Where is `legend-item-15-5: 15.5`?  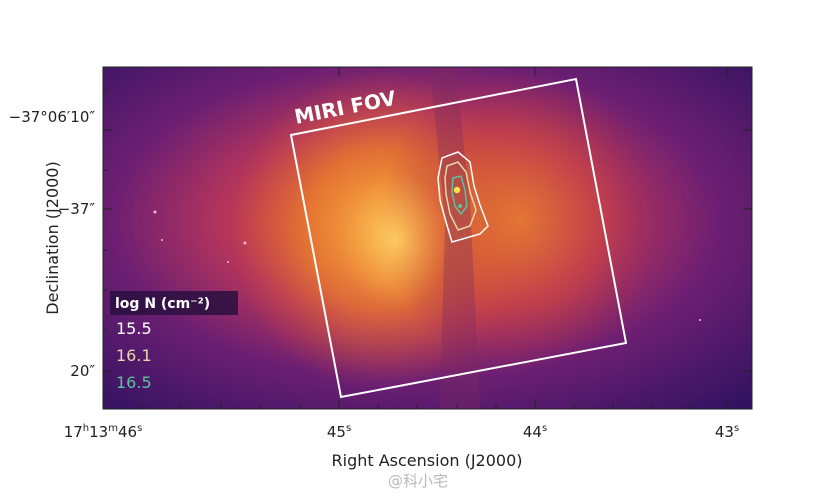
legend-item-15-5: 15.5 is located at coordinates (134, 328).